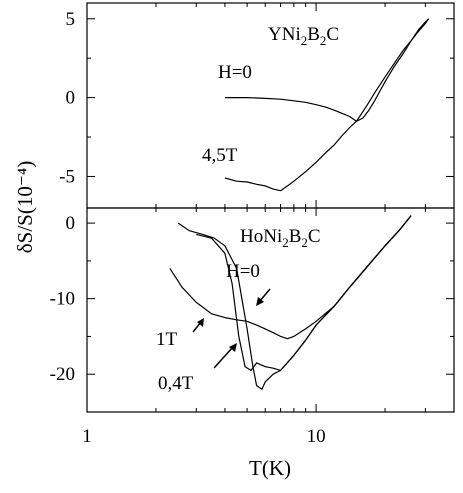 The width and height of the screenshot is (463, 493). I want to click on top-compound-label: YNi2B2C, so click(303, 36).